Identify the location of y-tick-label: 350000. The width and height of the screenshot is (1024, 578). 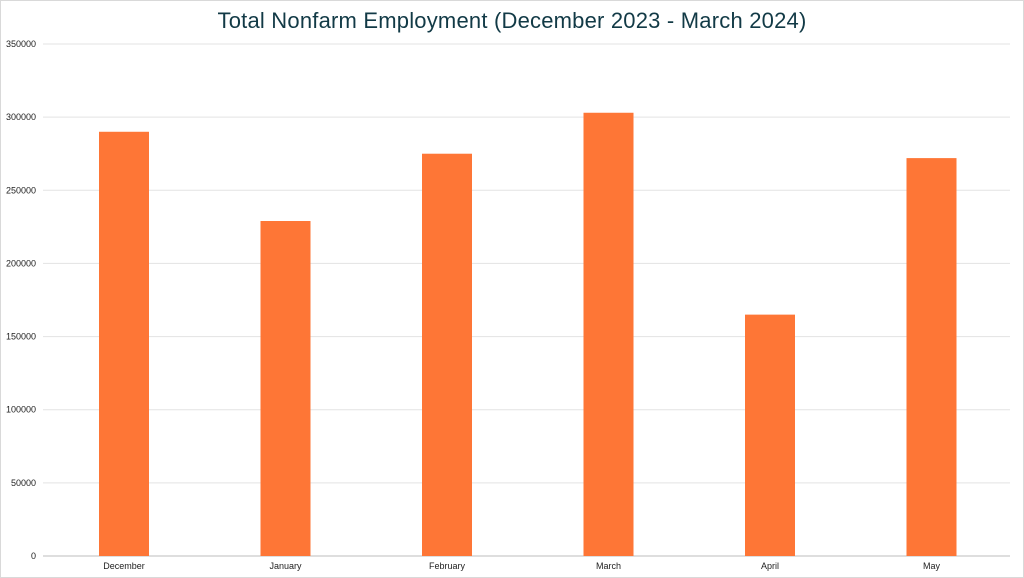
(21, 44).